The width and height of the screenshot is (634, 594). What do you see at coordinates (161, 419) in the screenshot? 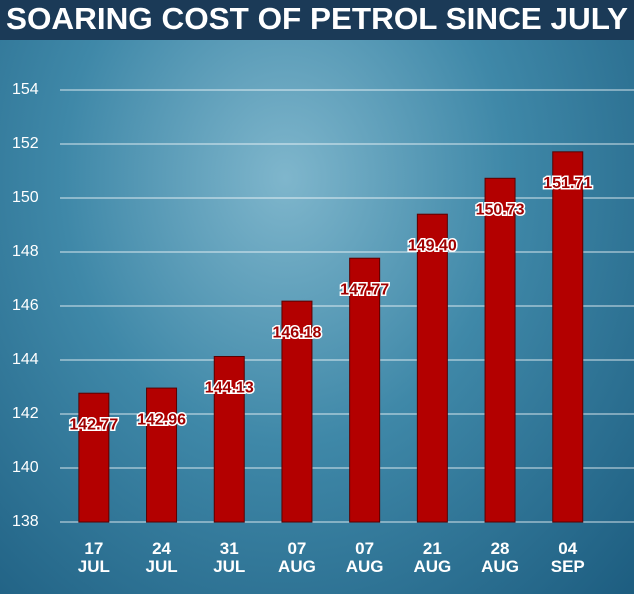
I see `value-label: 142.96` at bounding box center [161, 419].